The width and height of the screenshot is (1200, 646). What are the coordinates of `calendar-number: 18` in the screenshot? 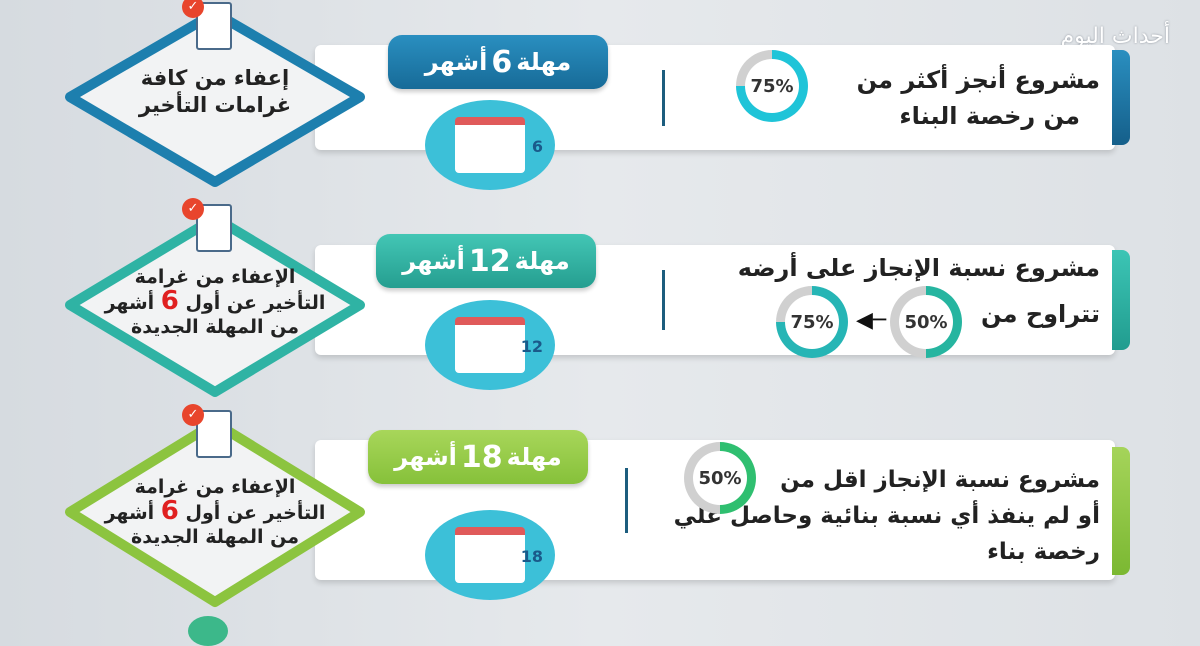 It's located at (531, 556).